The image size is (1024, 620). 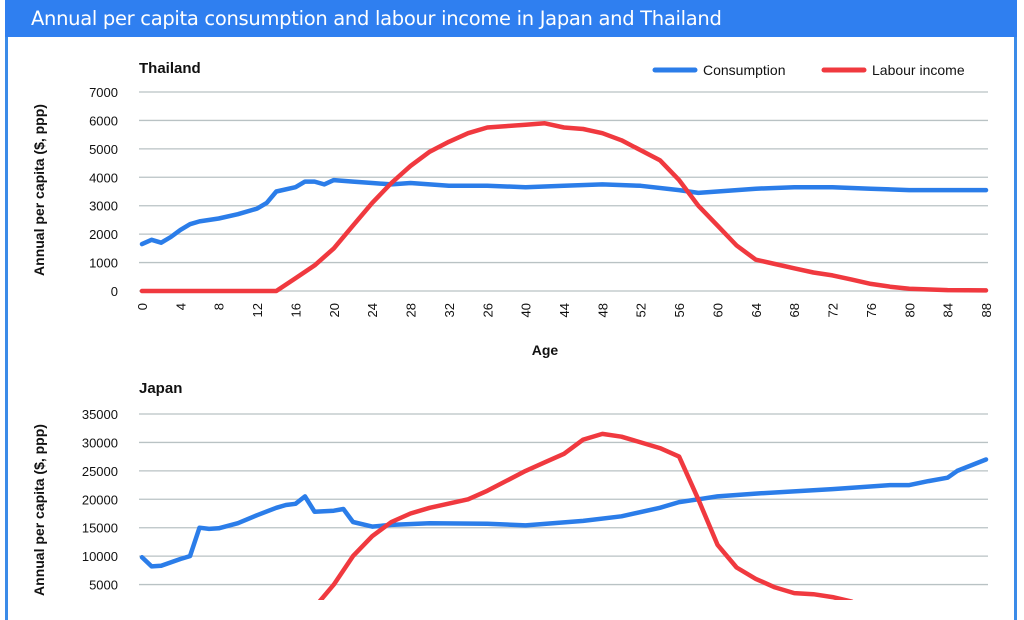 I want to click on y-tick-label: 6000, so click(x=103, y=120).